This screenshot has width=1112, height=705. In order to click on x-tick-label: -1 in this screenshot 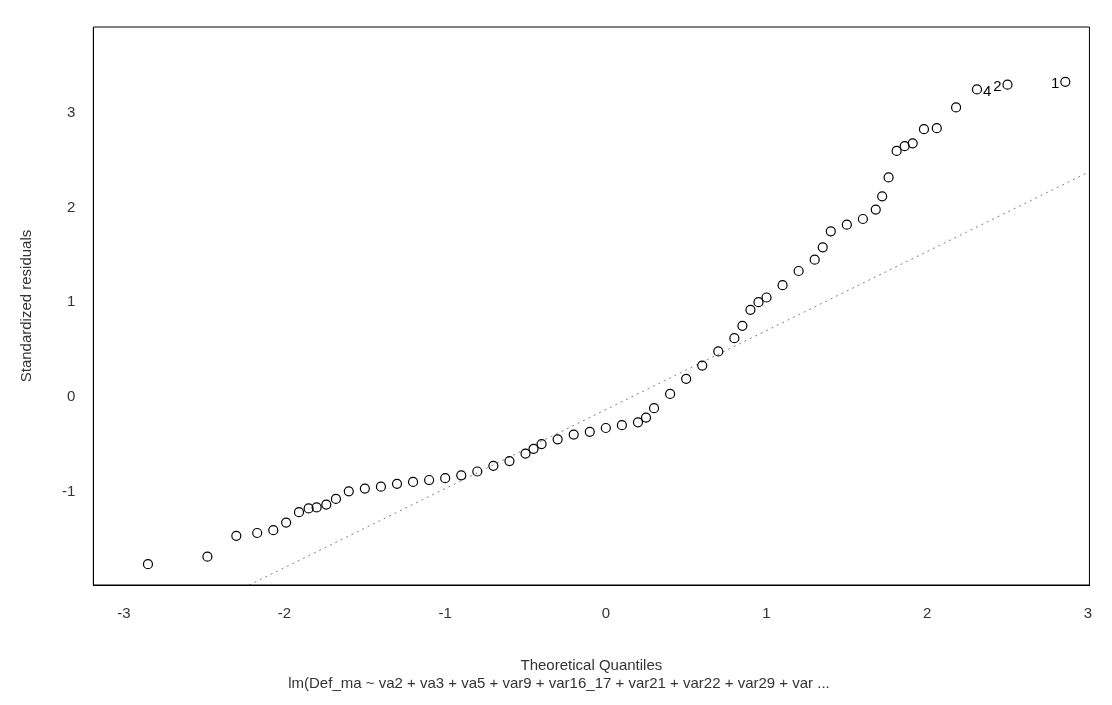, I will do `click(445, 613)`.